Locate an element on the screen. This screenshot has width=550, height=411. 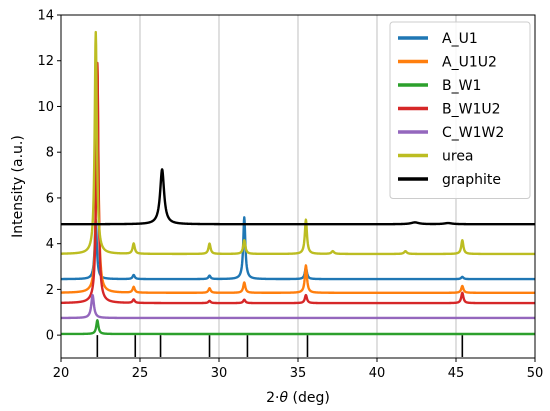
y-tick-label: 8 is located at coordinates (50, 153).